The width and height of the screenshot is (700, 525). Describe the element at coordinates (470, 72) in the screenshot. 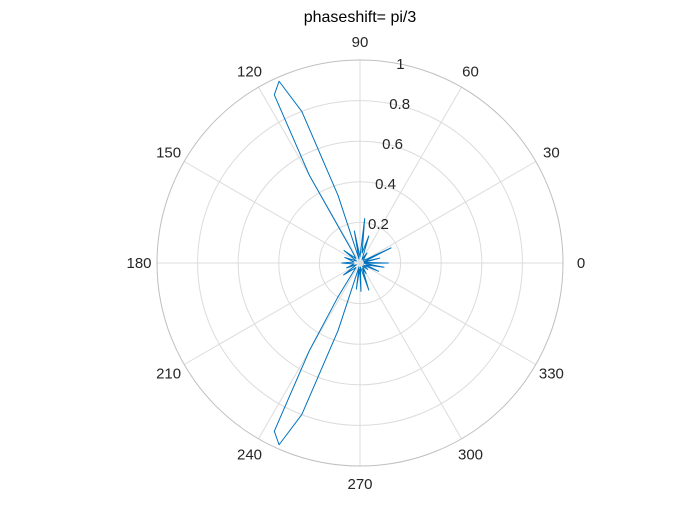

I see `theta-tick-label-60: 60` at that location.